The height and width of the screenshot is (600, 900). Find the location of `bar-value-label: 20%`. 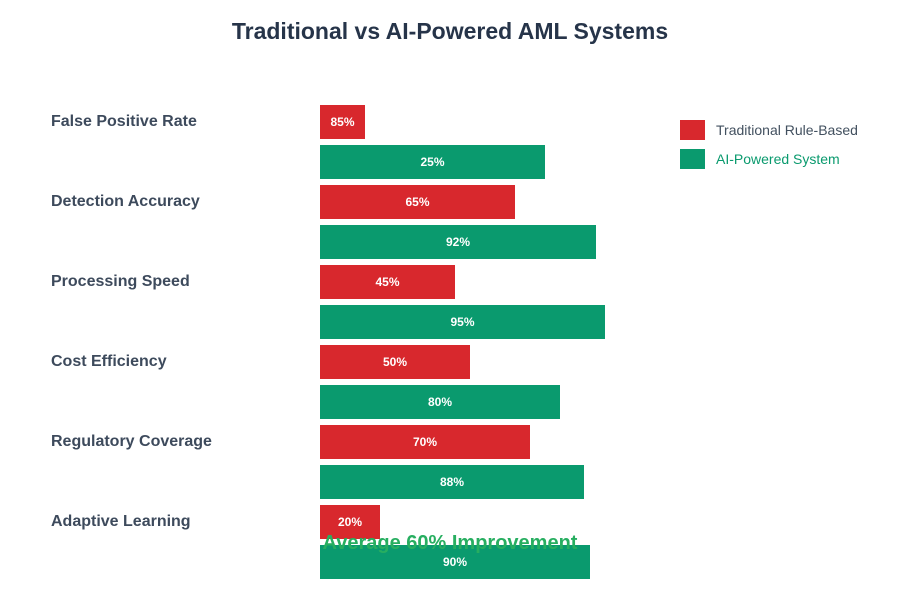

bar-value-label: 20% is located at coordinates (350, 522).